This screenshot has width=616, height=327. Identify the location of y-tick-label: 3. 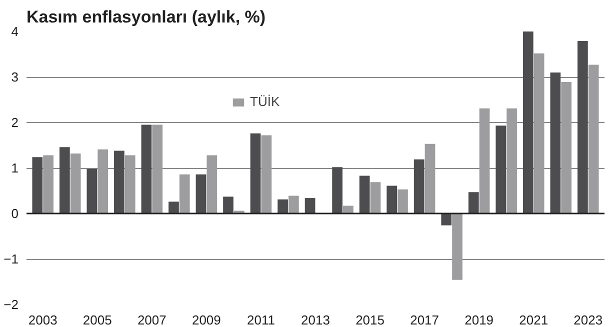
(15, 77).